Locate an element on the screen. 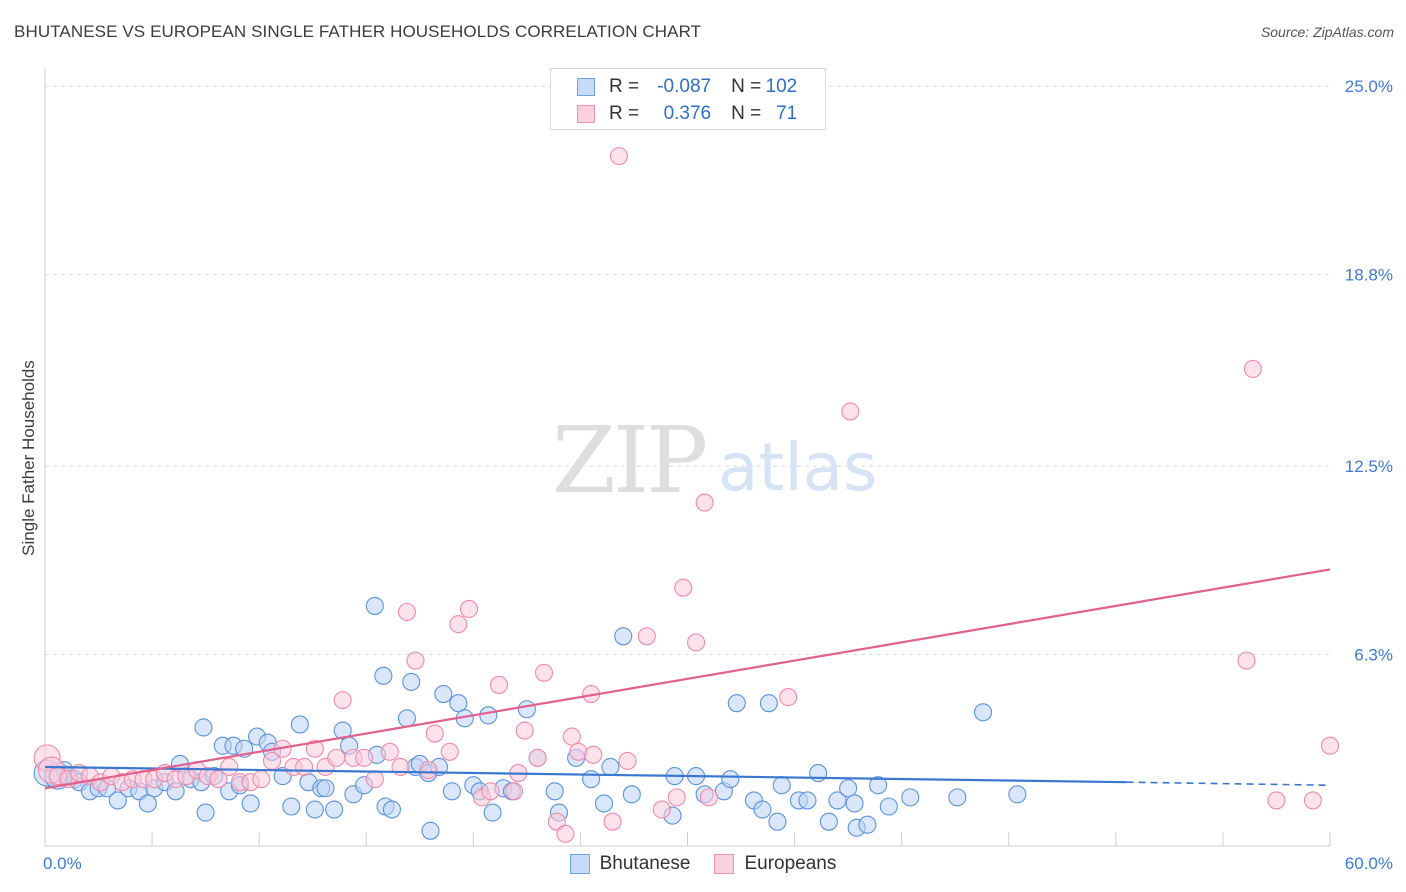 Image resolution: width=1406 pixels, height=892 pixels. y-tick-label: 6.3% is located at coordinates (1373, 655).